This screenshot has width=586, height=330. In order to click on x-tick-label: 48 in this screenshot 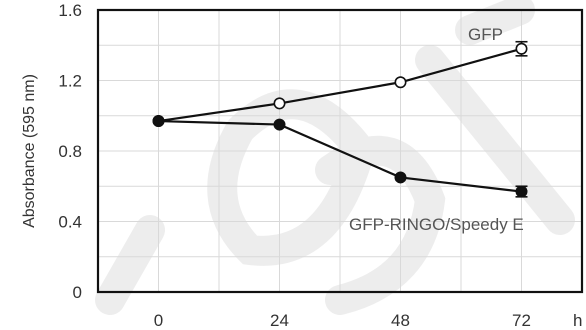, I will do `click(400, 320)`.